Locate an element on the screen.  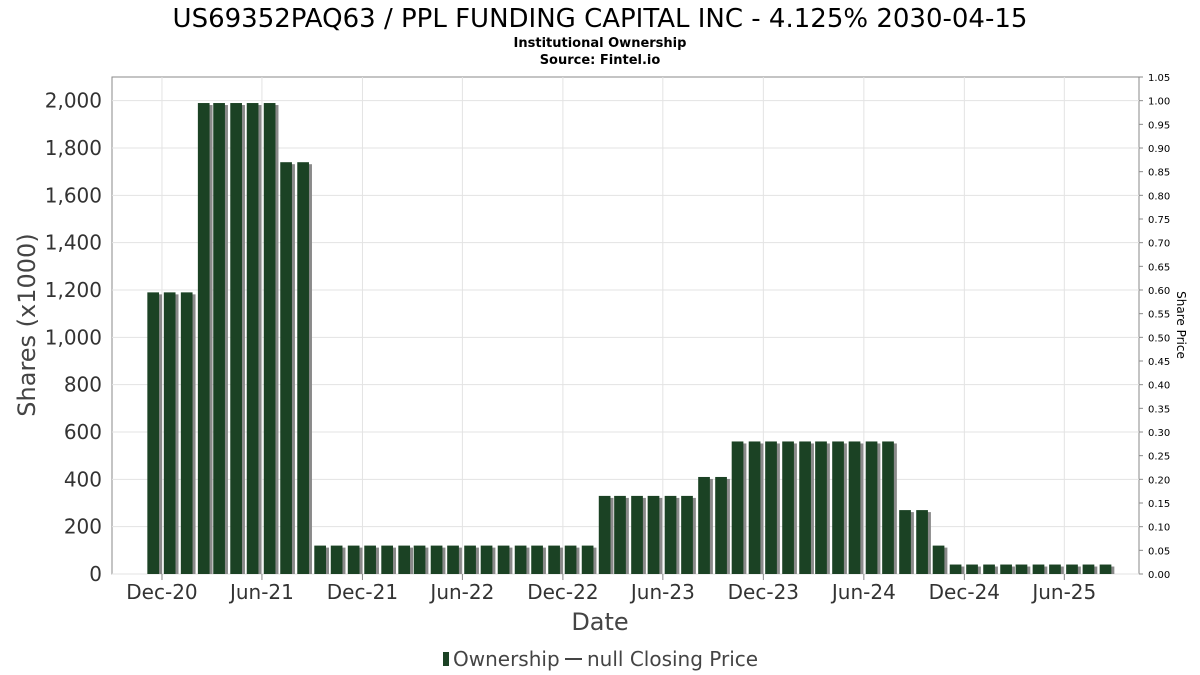
legend: Ownership null Closing Price is located at coordinates (600, 659).